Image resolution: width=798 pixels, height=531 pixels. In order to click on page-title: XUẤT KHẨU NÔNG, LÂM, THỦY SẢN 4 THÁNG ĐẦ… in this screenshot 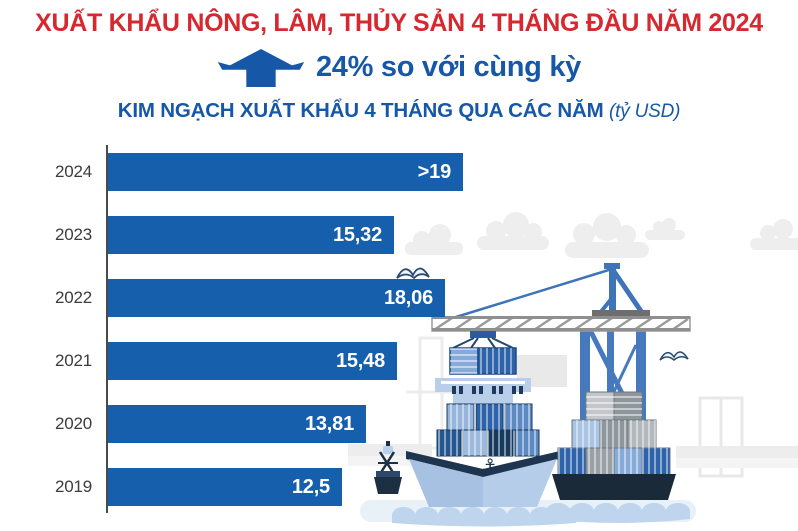, I will do `click(399, 23)`.